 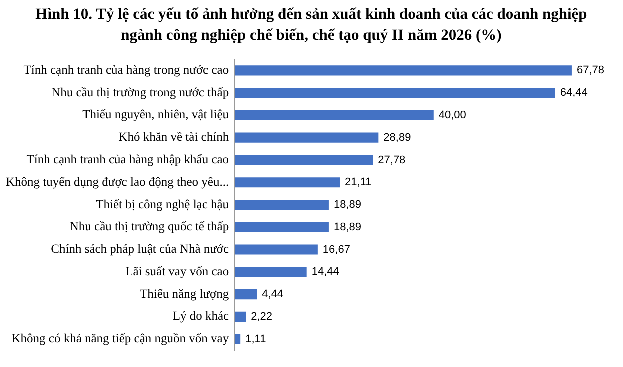 What do you see at coordinates (574, 93) in the screenshot?
I see `data-label: 64,44` at bounding box center [574, 93].